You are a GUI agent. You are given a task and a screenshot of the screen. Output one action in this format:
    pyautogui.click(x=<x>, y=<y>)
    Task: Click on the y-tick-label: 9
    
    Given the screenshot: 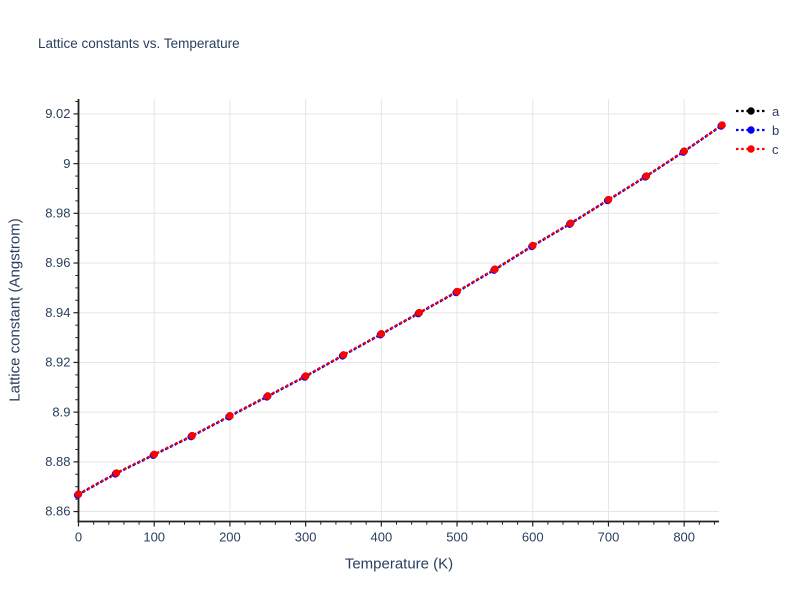 What is the action you would take?
    pyautogui.click(x=66, y=163)
    